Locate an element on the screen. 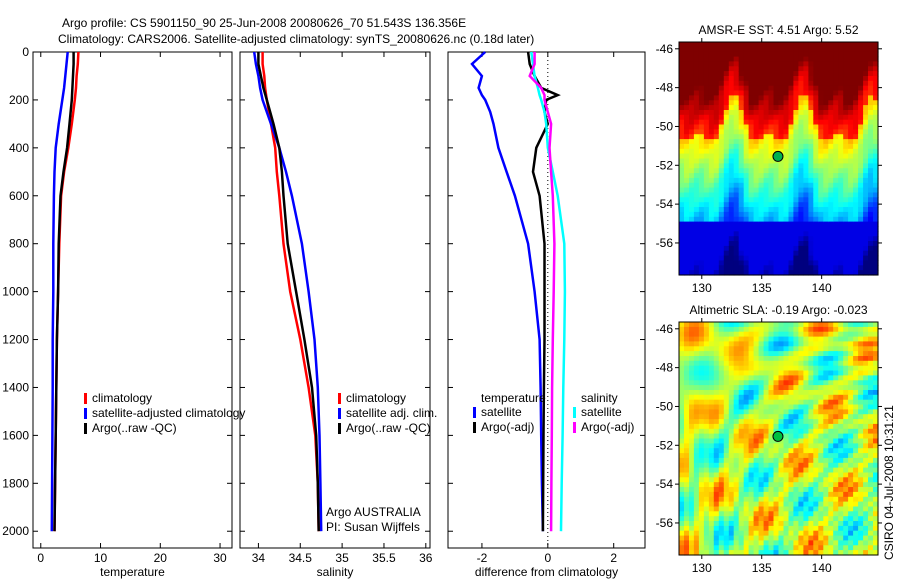 The width and height of the screenshot is (900, 585). map-title-sla: Altimetric SLA: -0.19 Argo: -0.023 is located at coordinates (778, 310).